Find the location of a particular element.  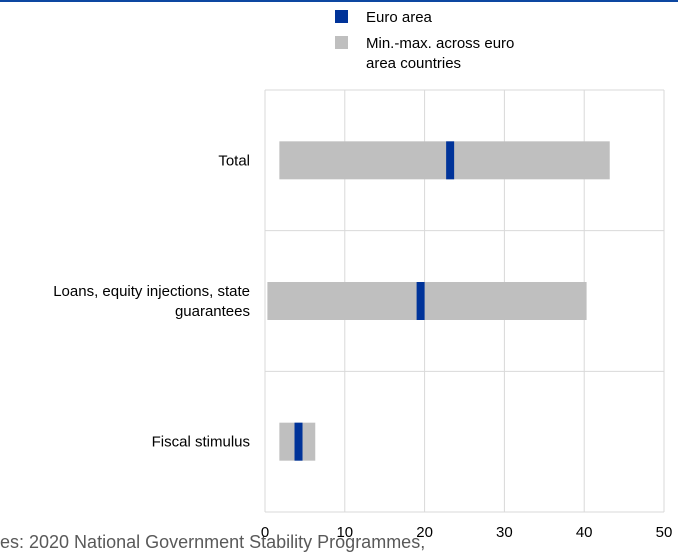

category-label-line: Loans, equity injections, state is located at coordinates (151, 291).